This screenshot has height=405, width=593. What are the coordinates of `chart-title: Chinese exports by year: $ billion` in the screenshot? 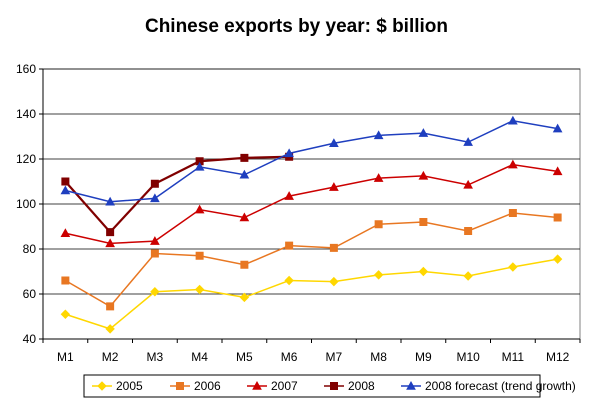 It's located at (296, 26).